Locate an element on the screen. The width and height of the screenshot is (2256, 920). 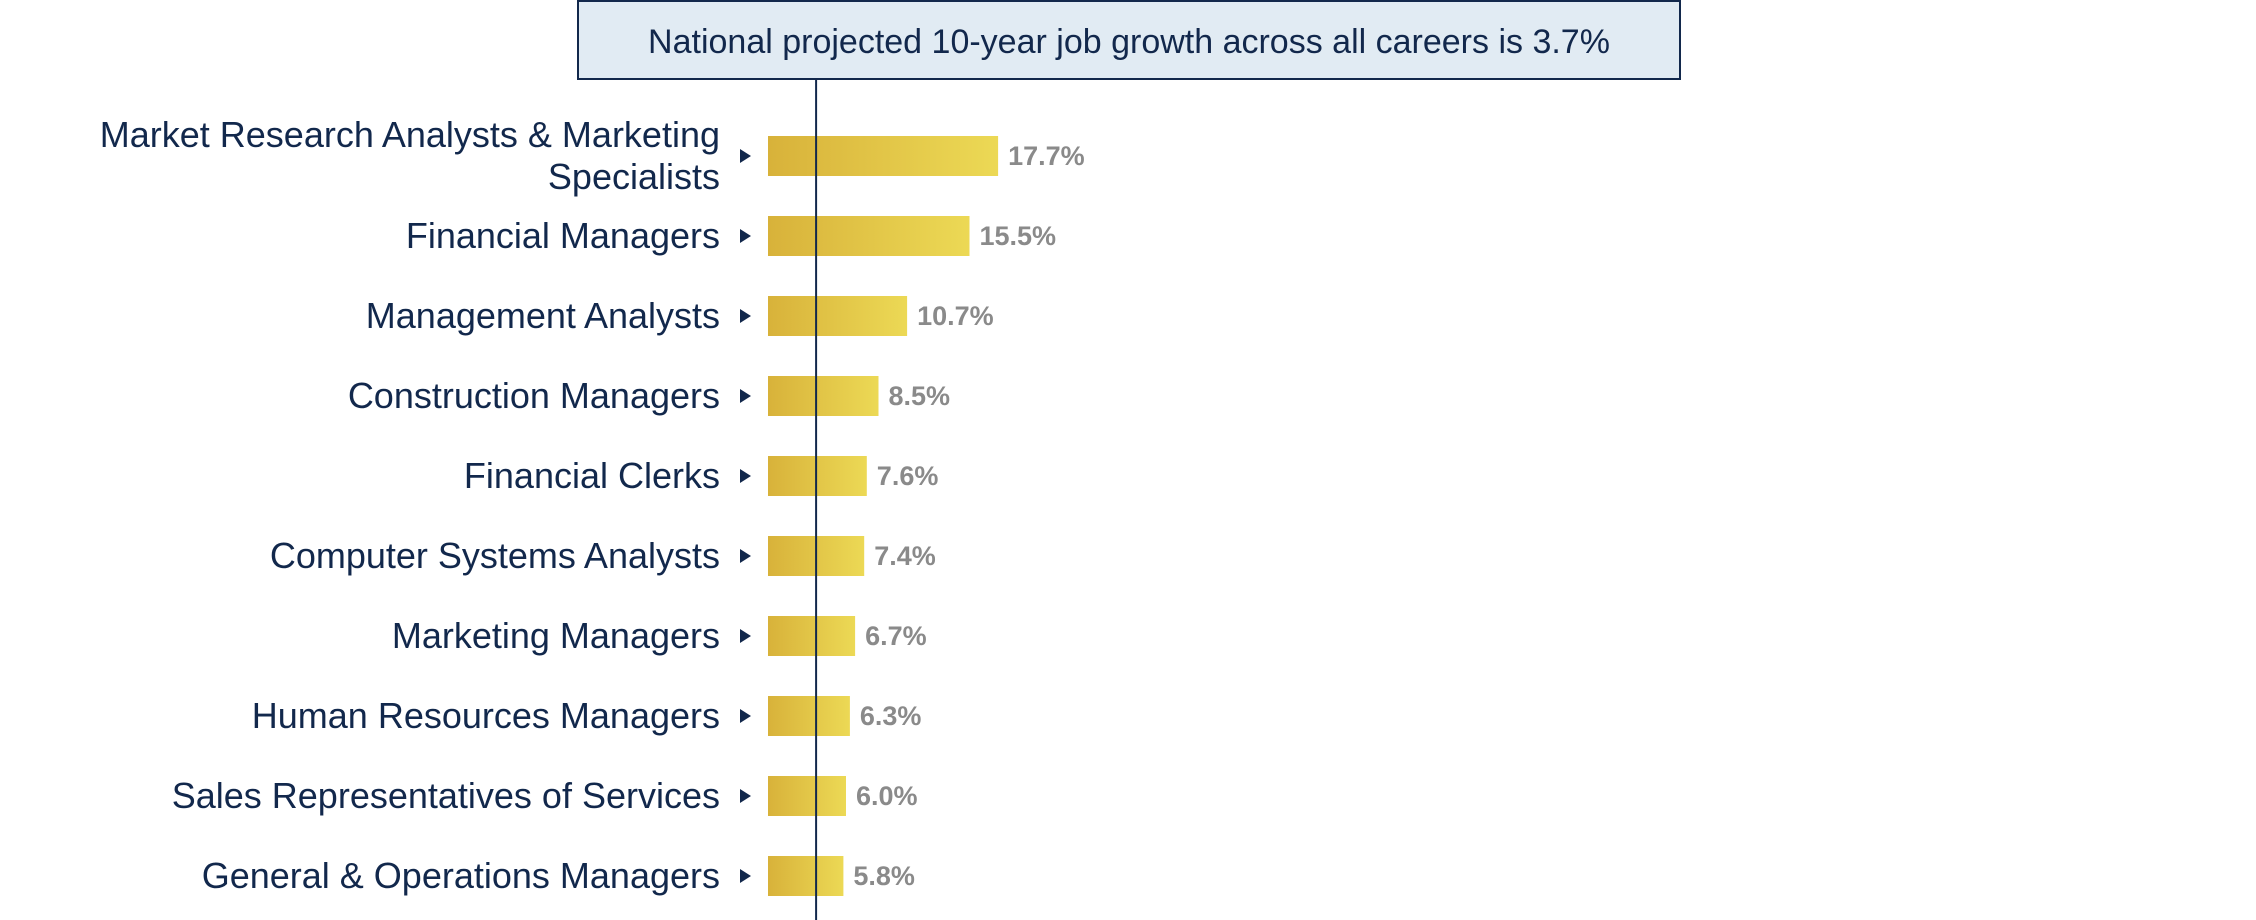
value-label: 5.8% is located at coordinates (884, 876).